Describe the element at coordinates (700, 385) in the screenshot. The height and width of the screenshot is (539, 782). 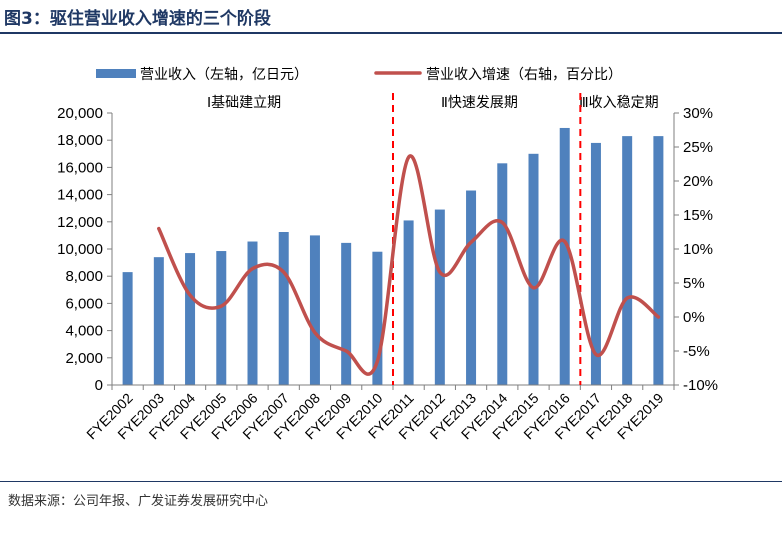
I see `right-axis-tick-label: -10%` at that location.